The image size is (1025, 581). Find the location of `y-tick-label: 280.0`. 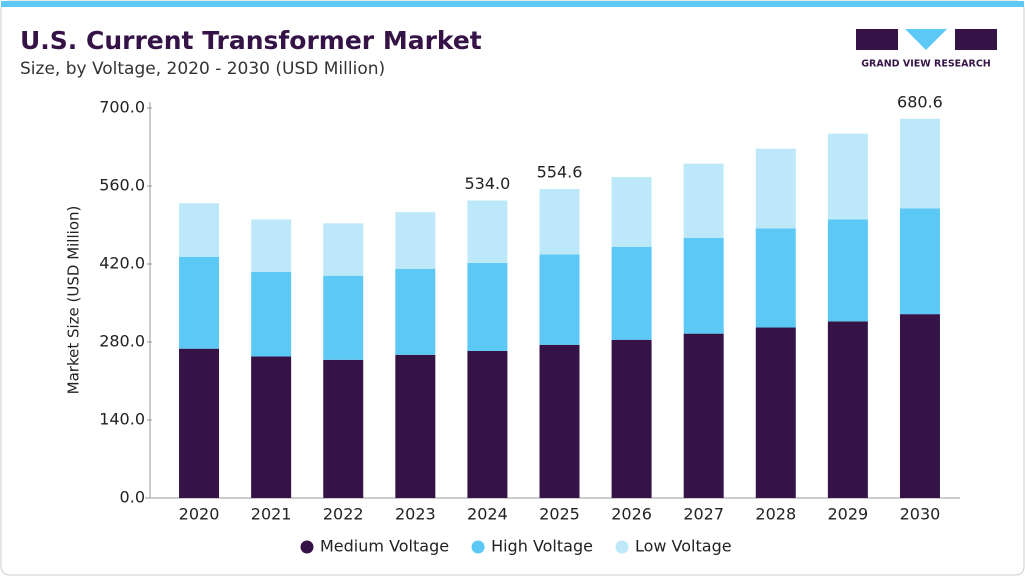

y-tick-label: 280.0 is located at coordinates (122, 341).